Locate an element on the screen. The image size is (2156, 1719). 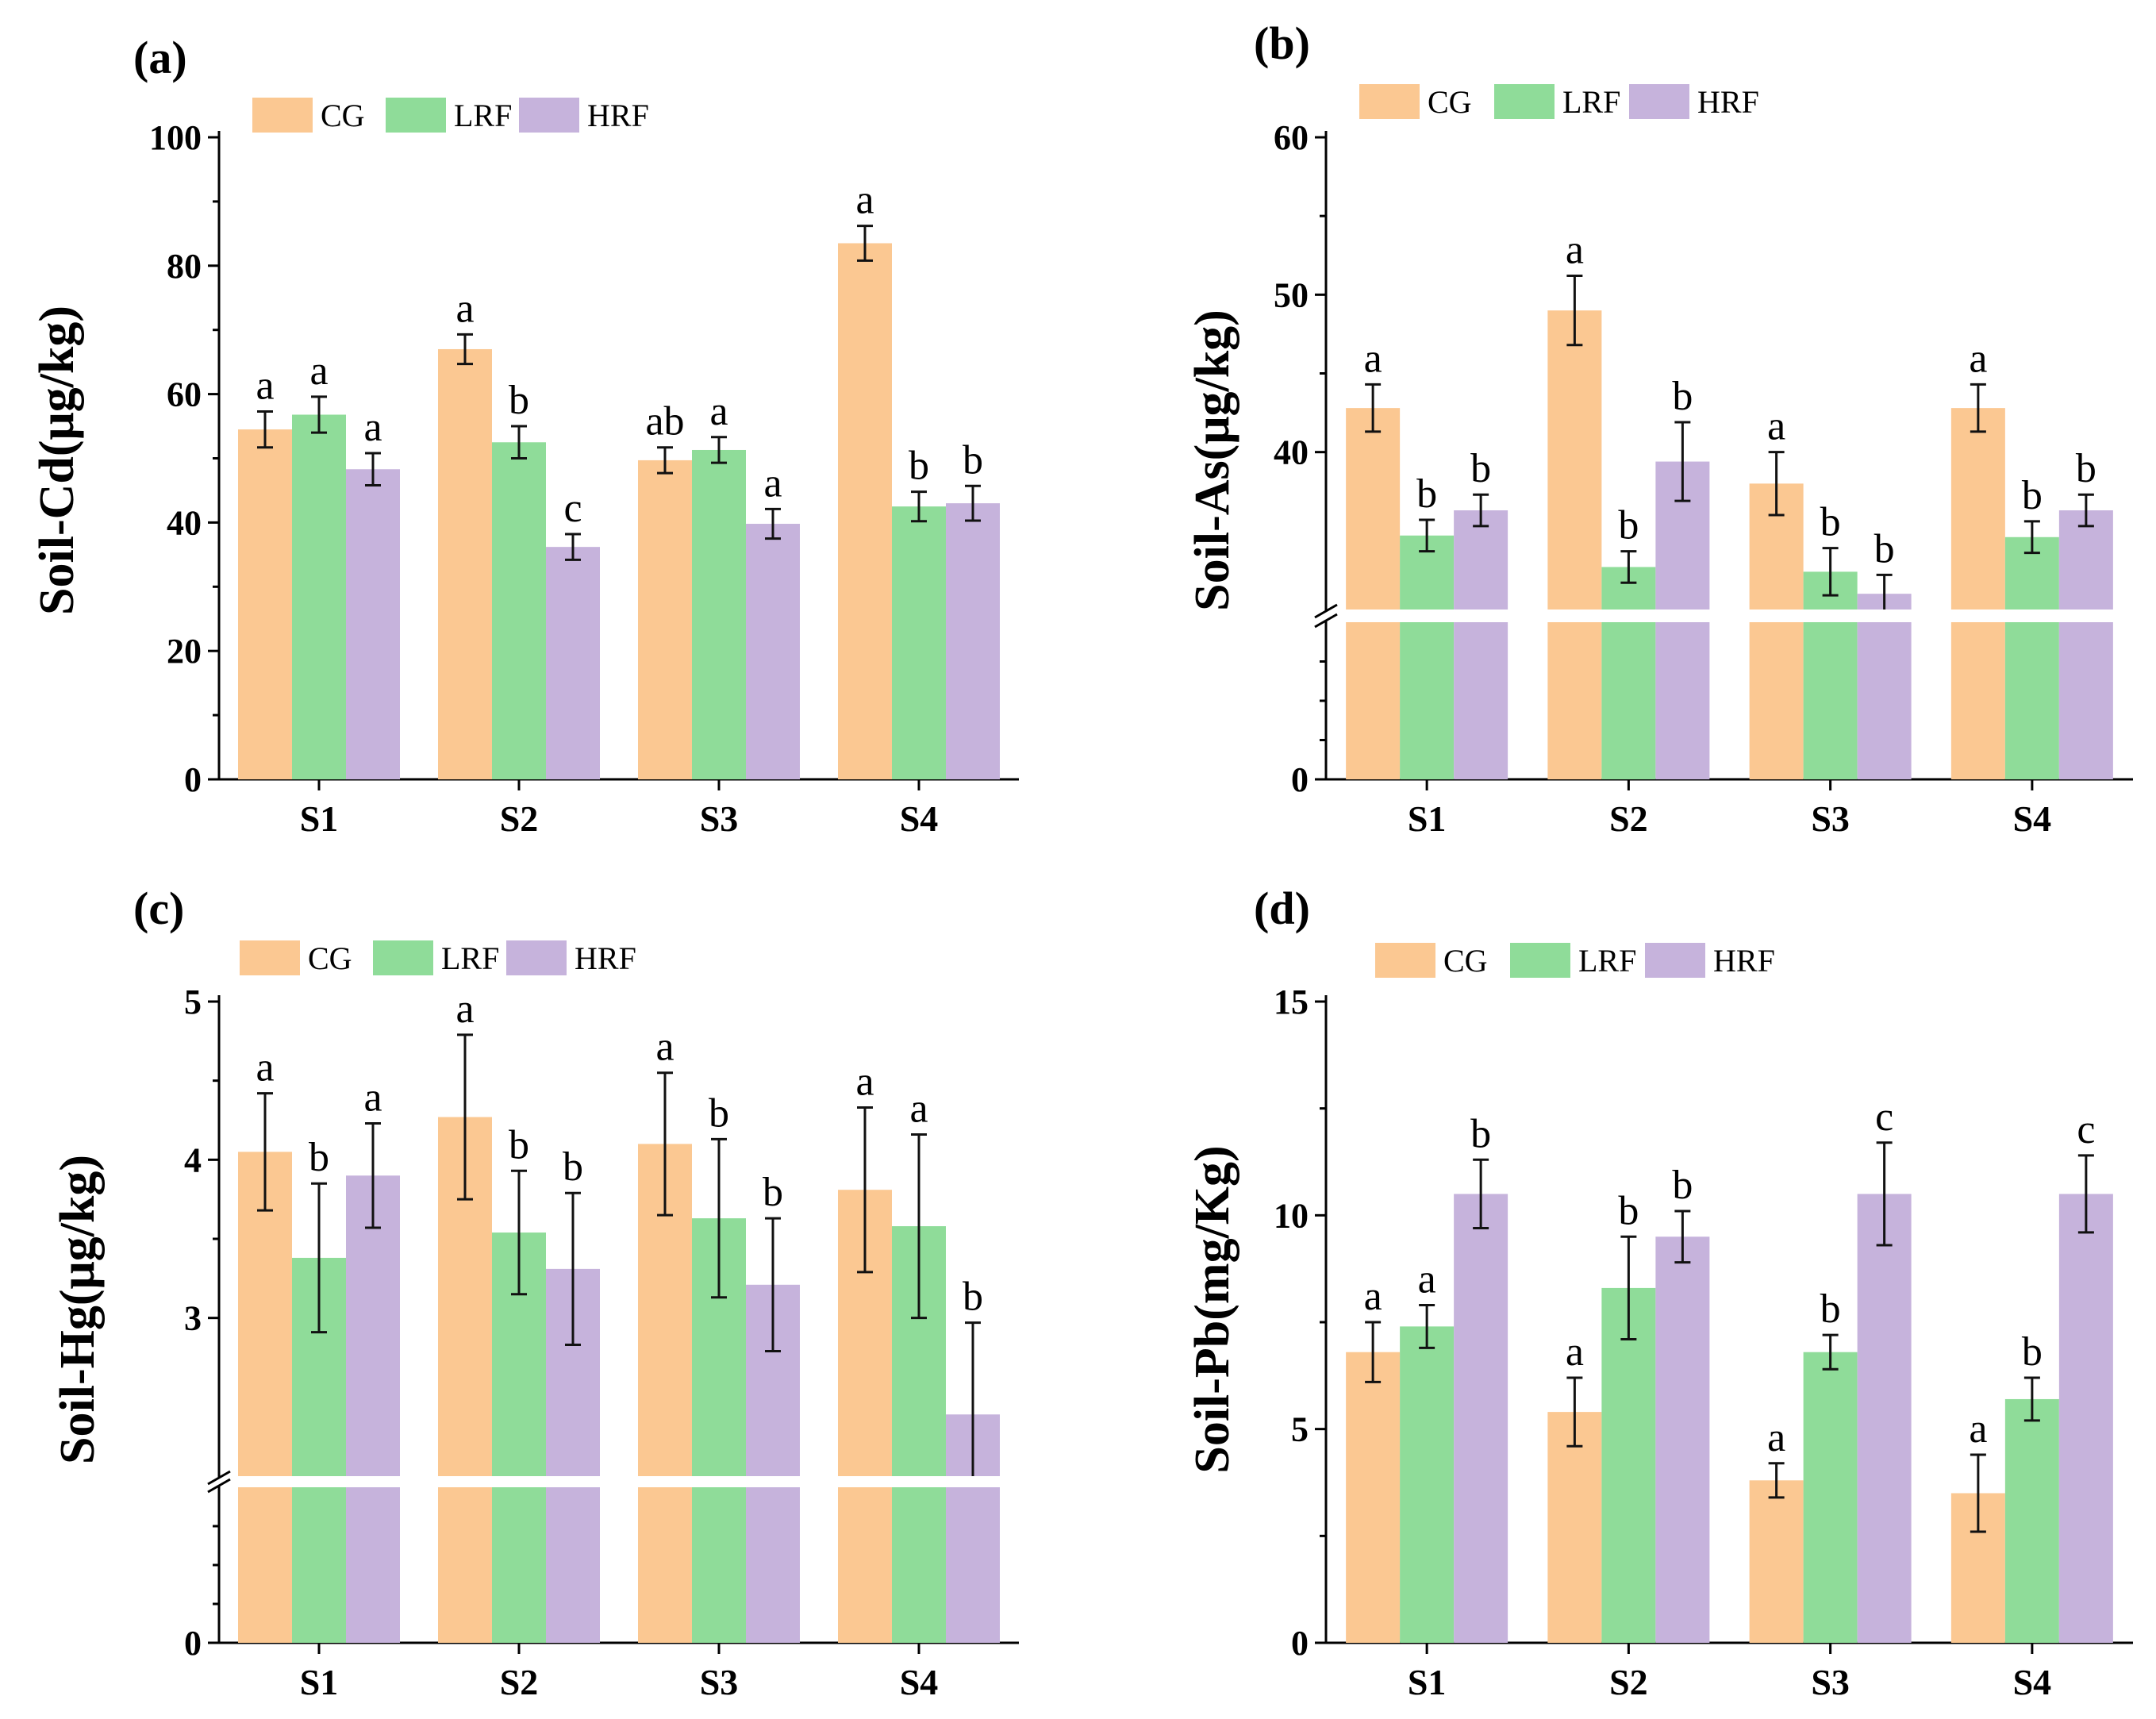
y-tick-label: 40 is located at coordinates (1291, 452).